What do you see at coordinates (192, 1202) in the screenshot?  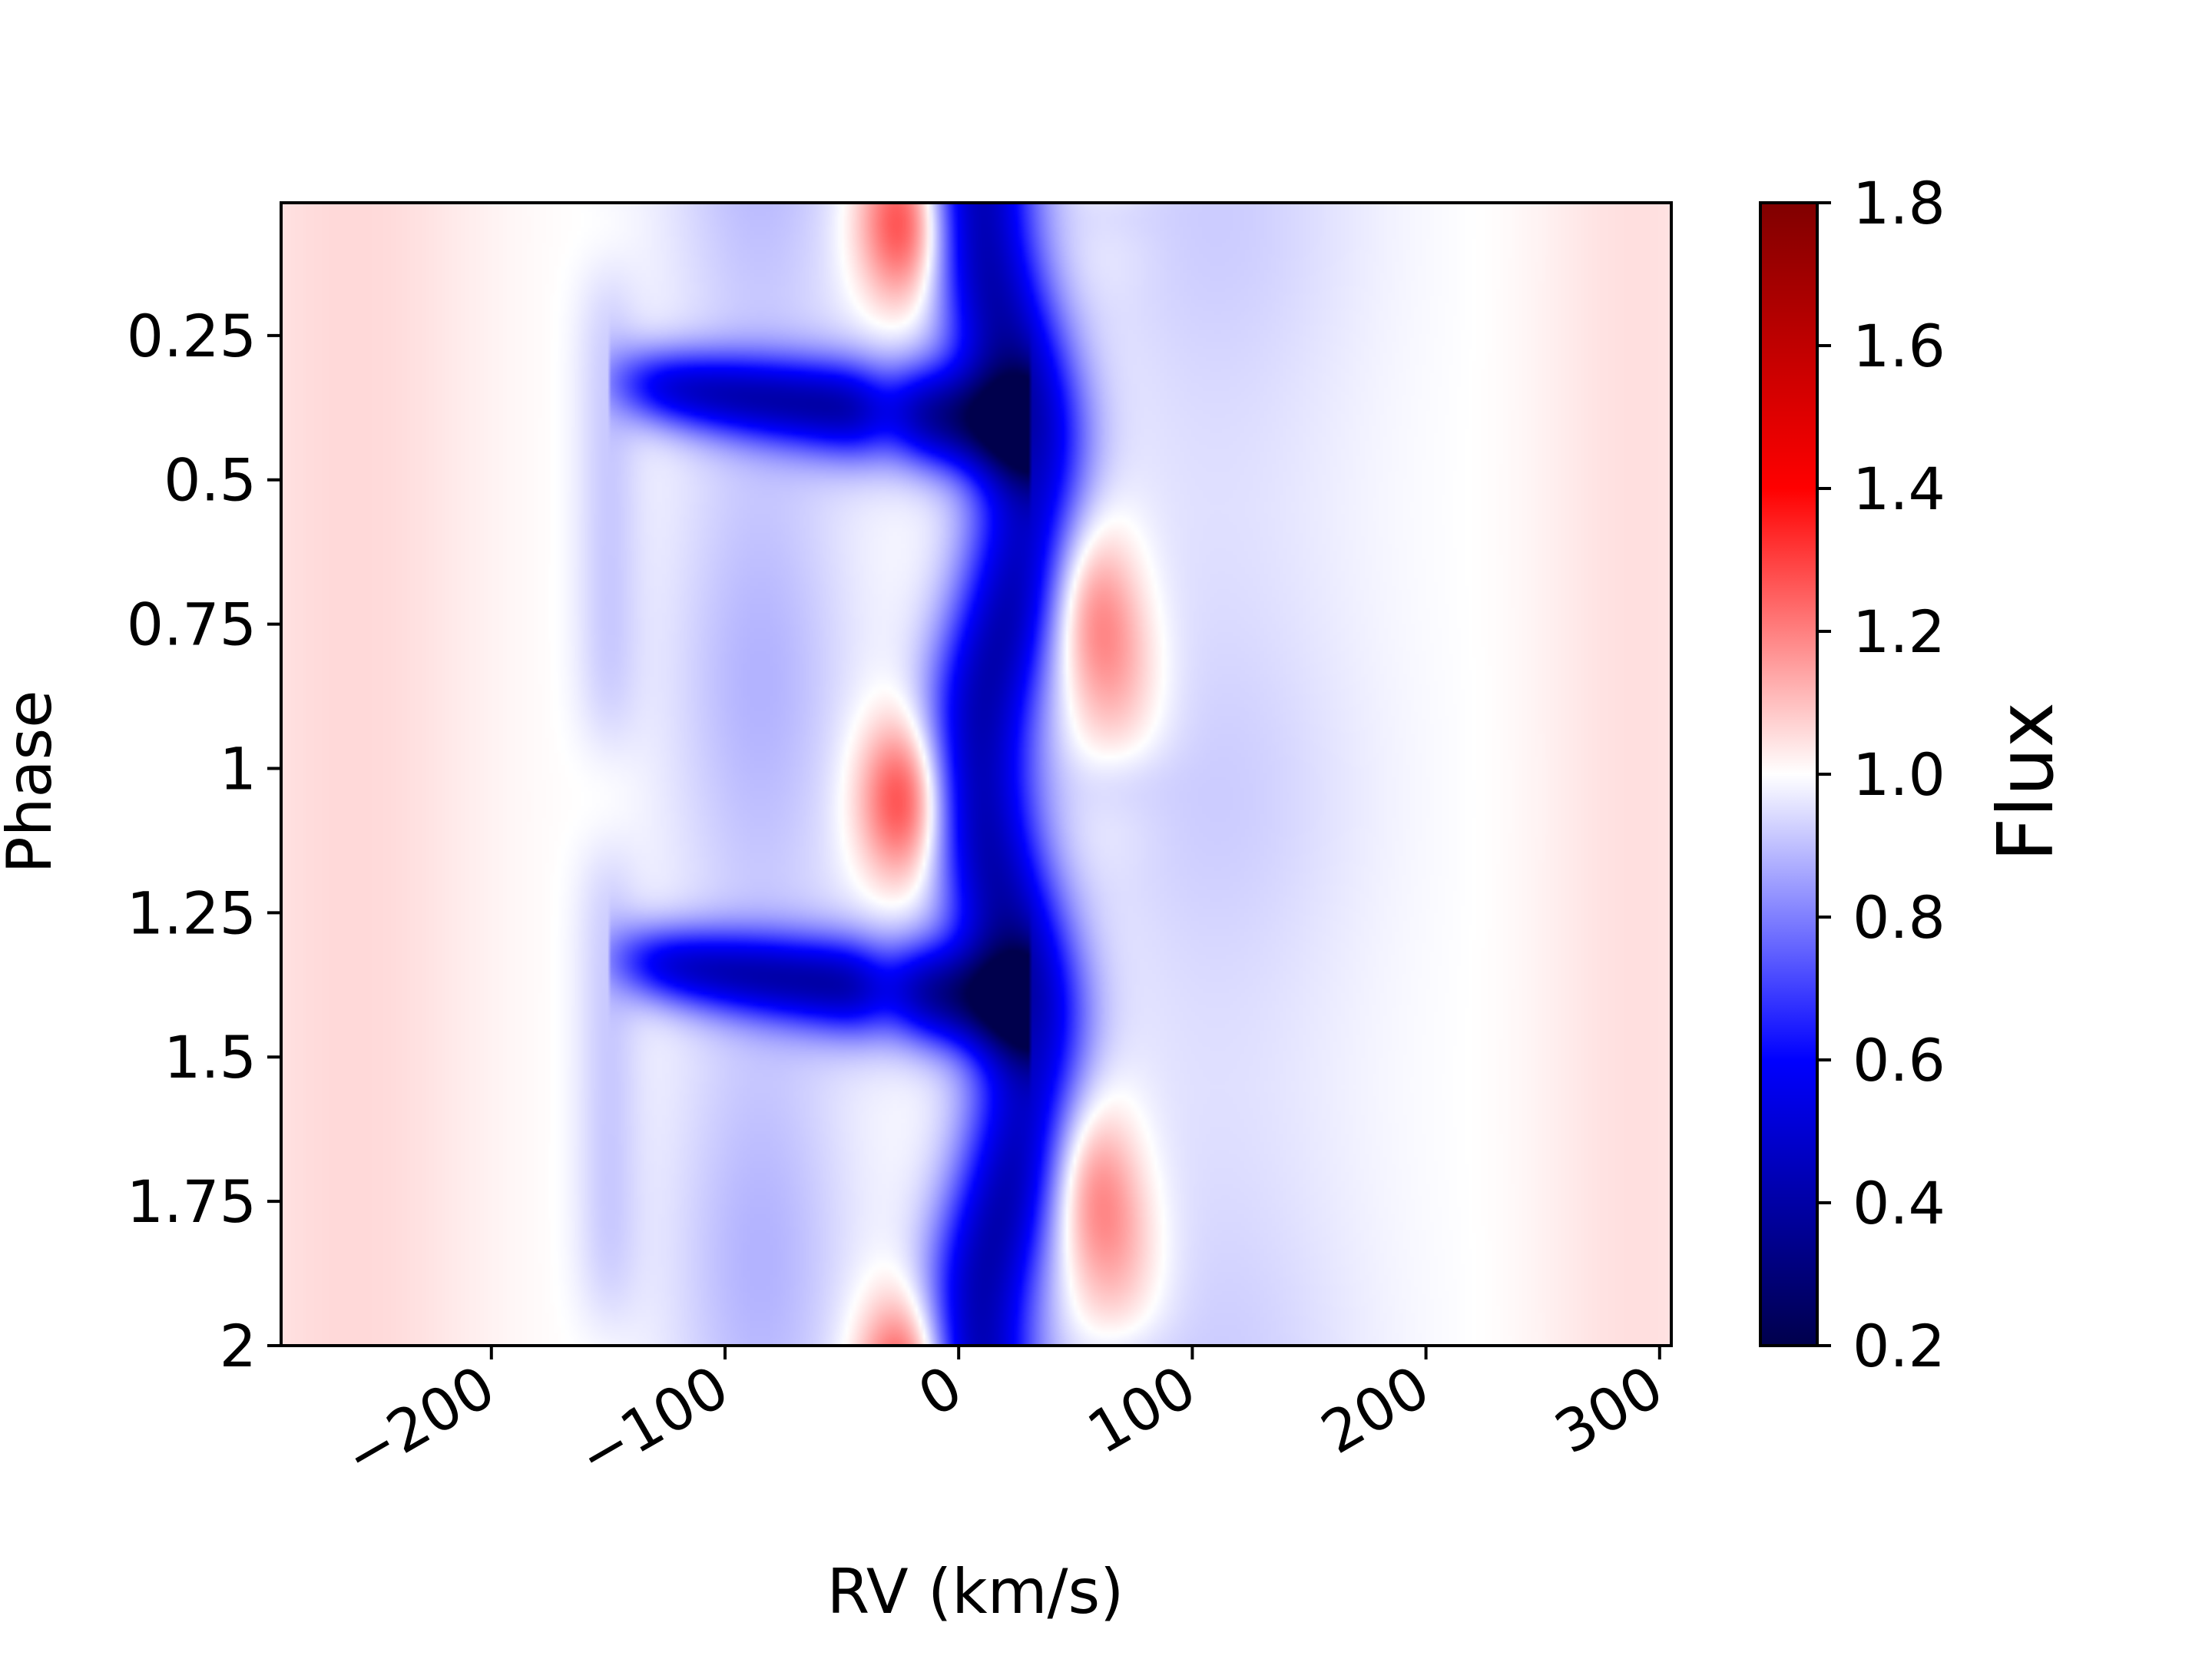 I see `y-tick-label: 1.75` at bounding box center [192, 1202].